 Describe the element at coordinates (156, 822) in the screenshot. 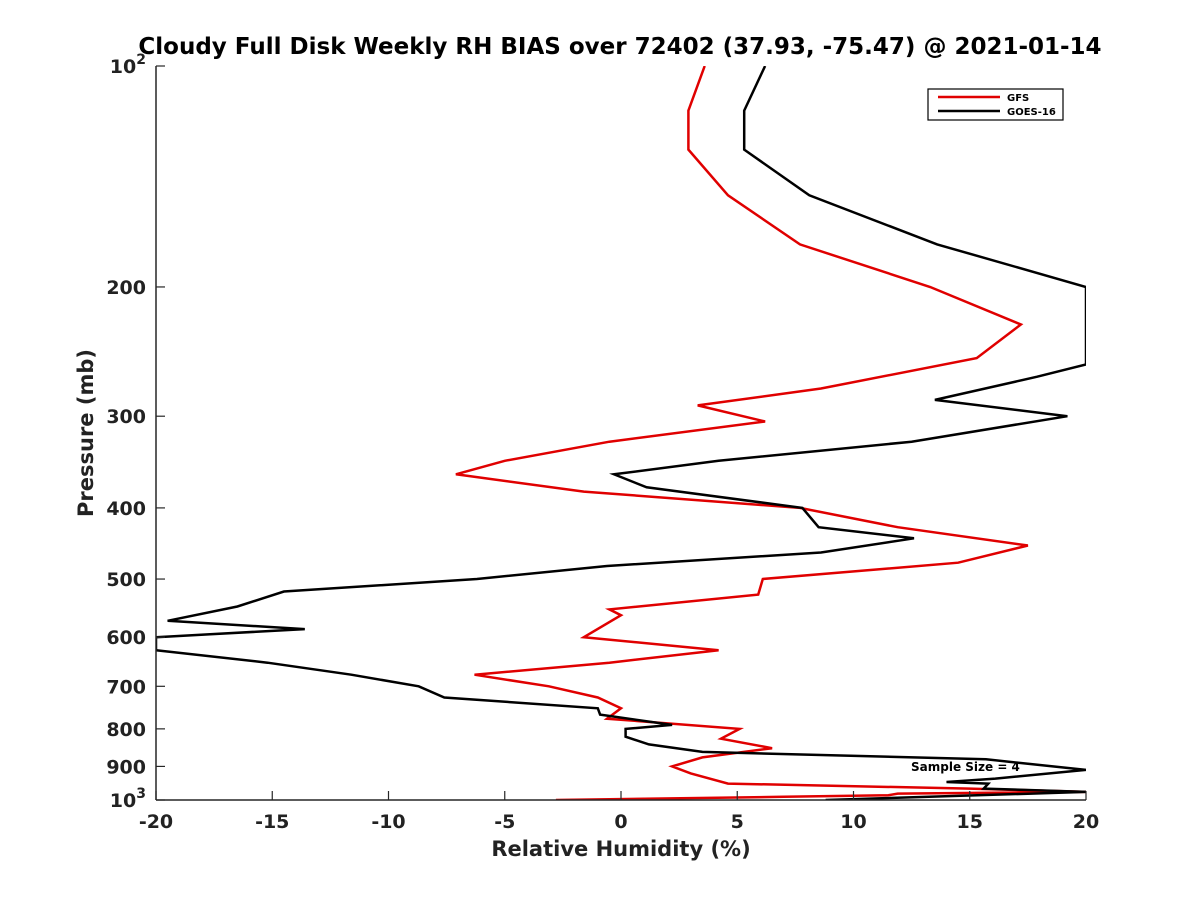

I see `x-tick-label: -20` at that location.